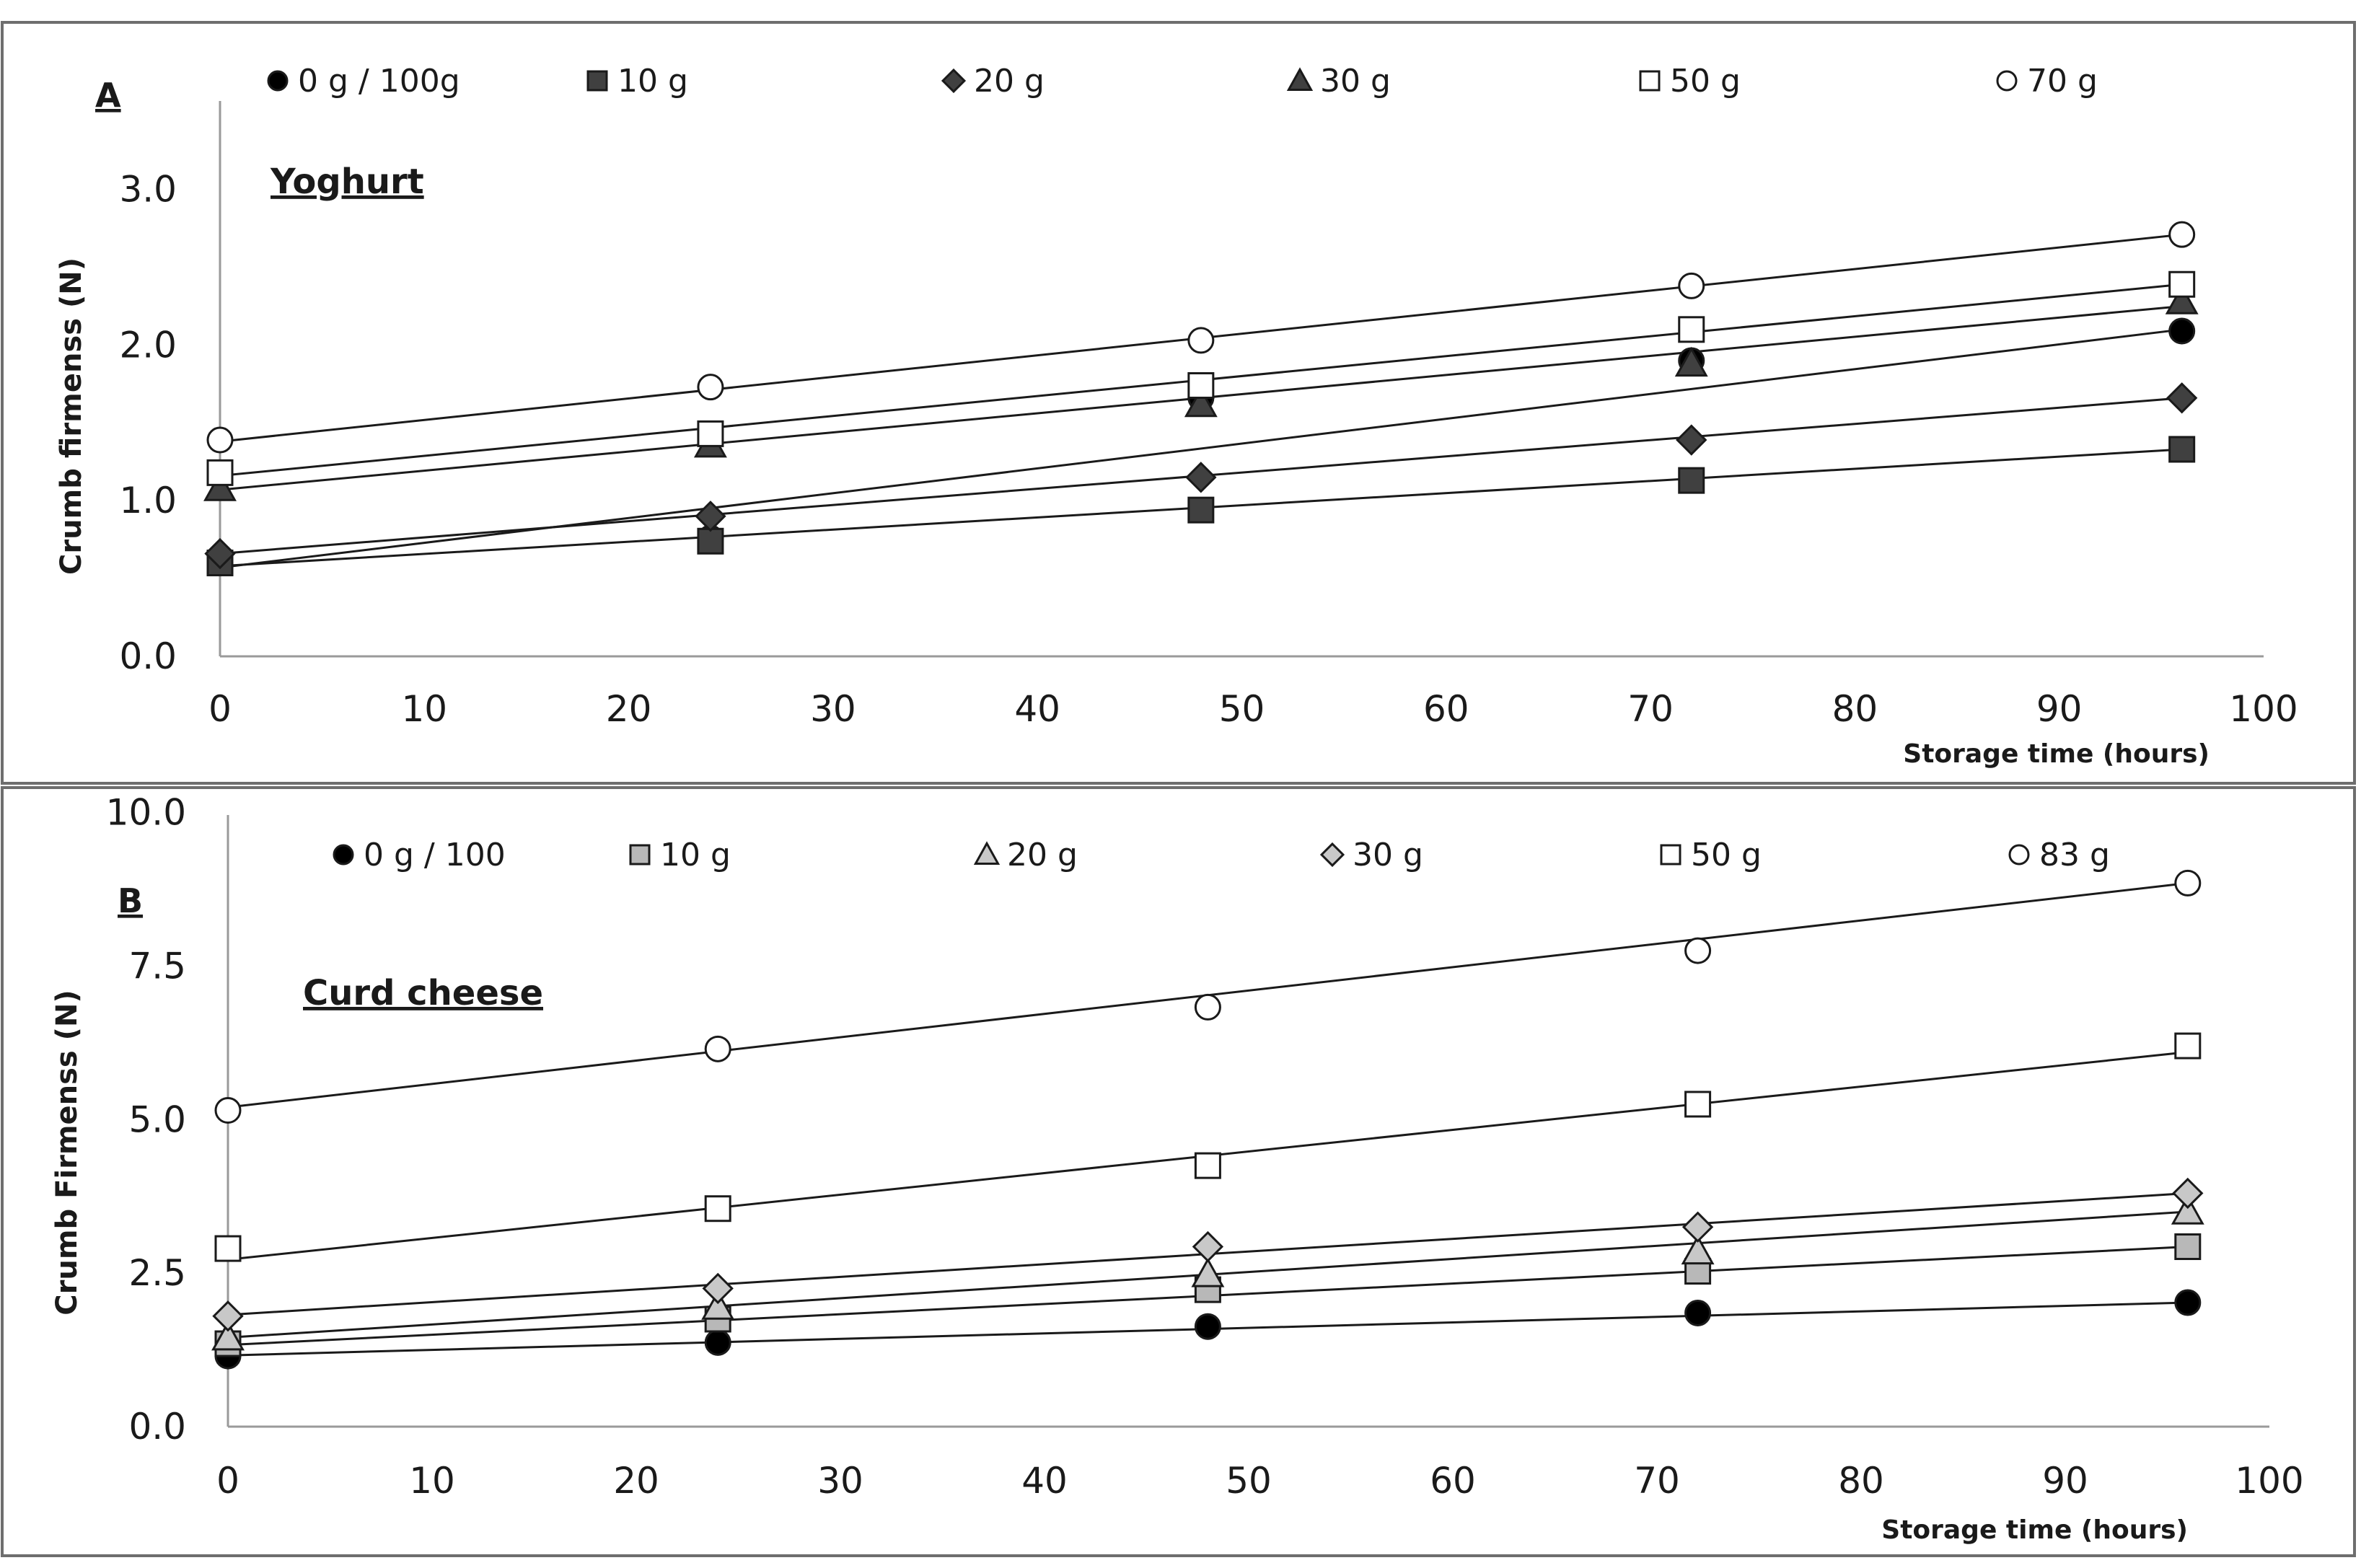 This screenshot has width=2361, height=1568. I want to click on panel-a-letter: A, so click(108, 95).